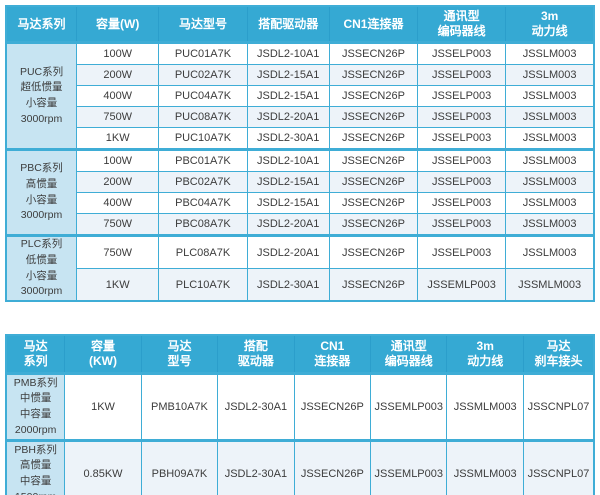  I want to click on series-cell: PLC系列 低惯量 小容量 3000rpm, so click(41, 268).